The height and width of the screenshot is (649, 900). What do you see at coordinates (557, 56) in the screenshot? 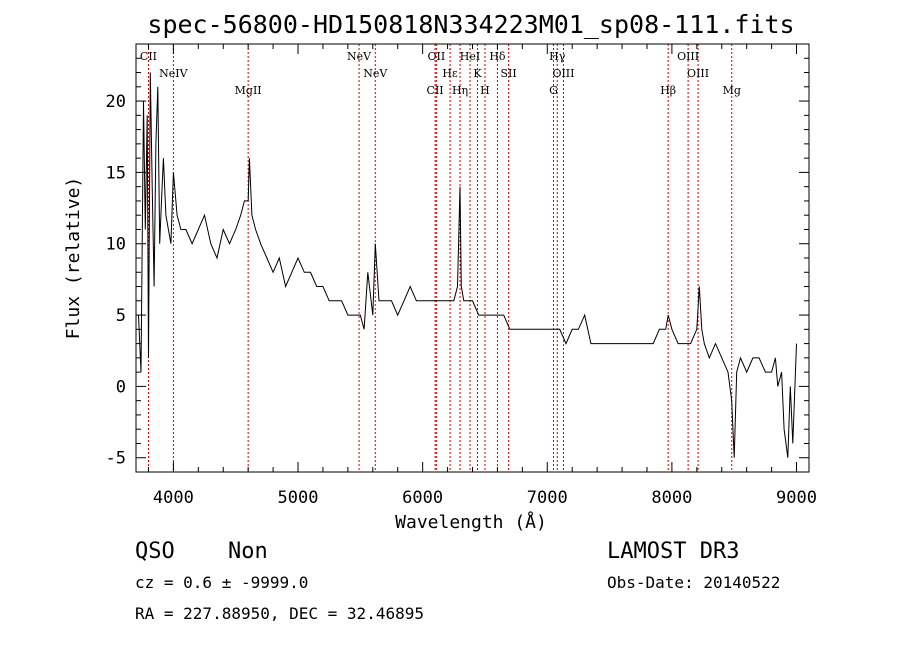
I see `spectral-line-label: Hγ` at bounding box center [557, 56].